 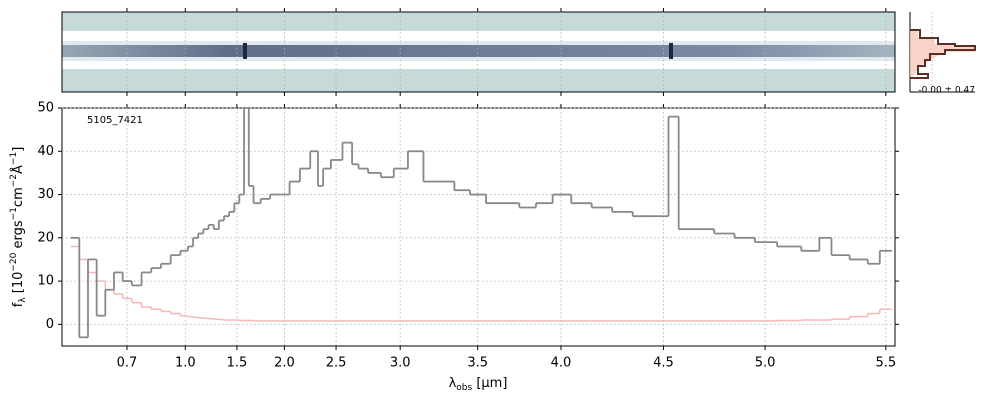 I want to click on label-part: cm, so click(x=18, y=197).